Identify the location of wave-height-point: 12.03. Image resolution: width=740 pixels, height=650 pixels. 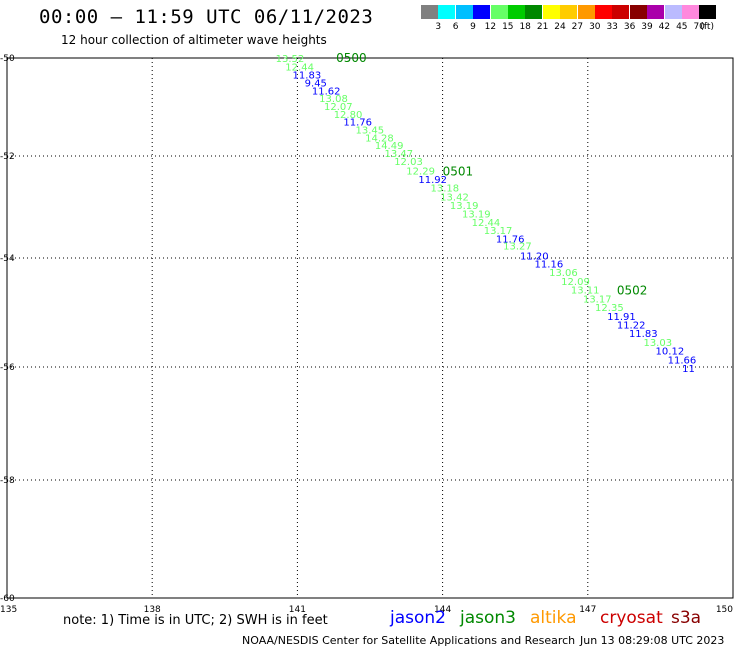
(408, 162).